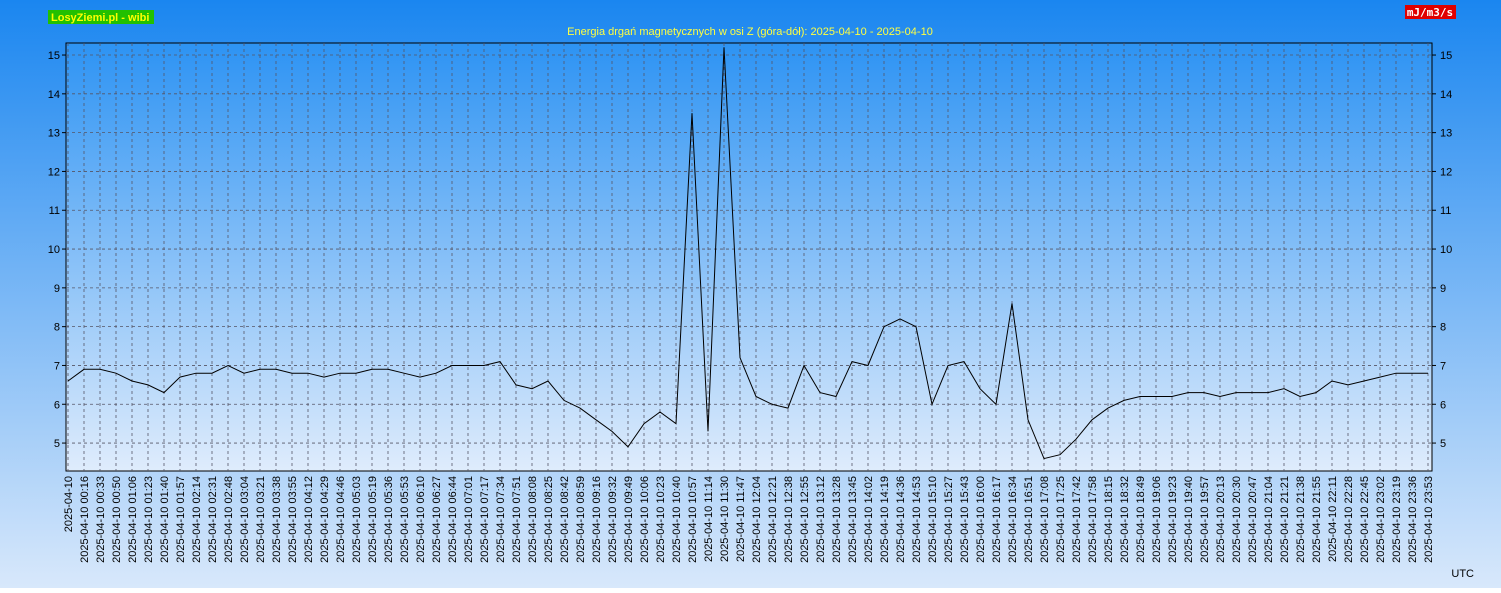 This screenshot has height=593, width=1501. I want to click on x-tick-label: 2025-04-10 14:53, so click(917, 519).